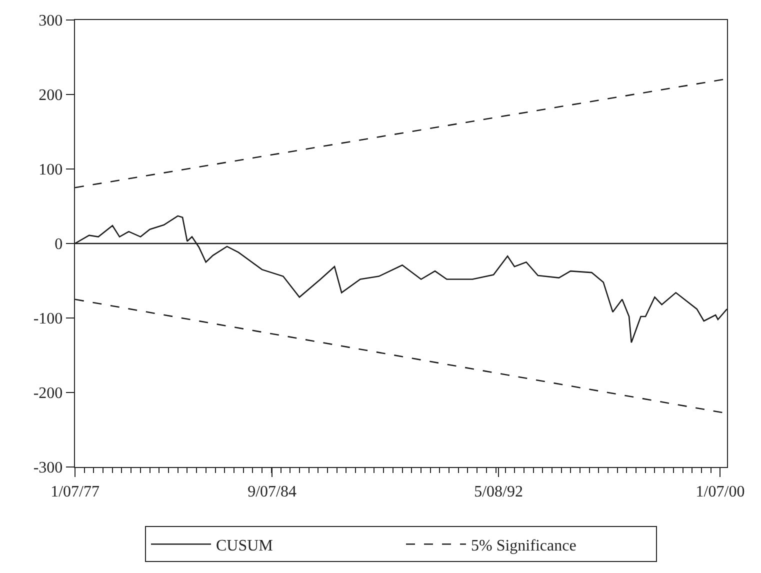  I want to click on legend-label: CUSUM, so click(244, 545).